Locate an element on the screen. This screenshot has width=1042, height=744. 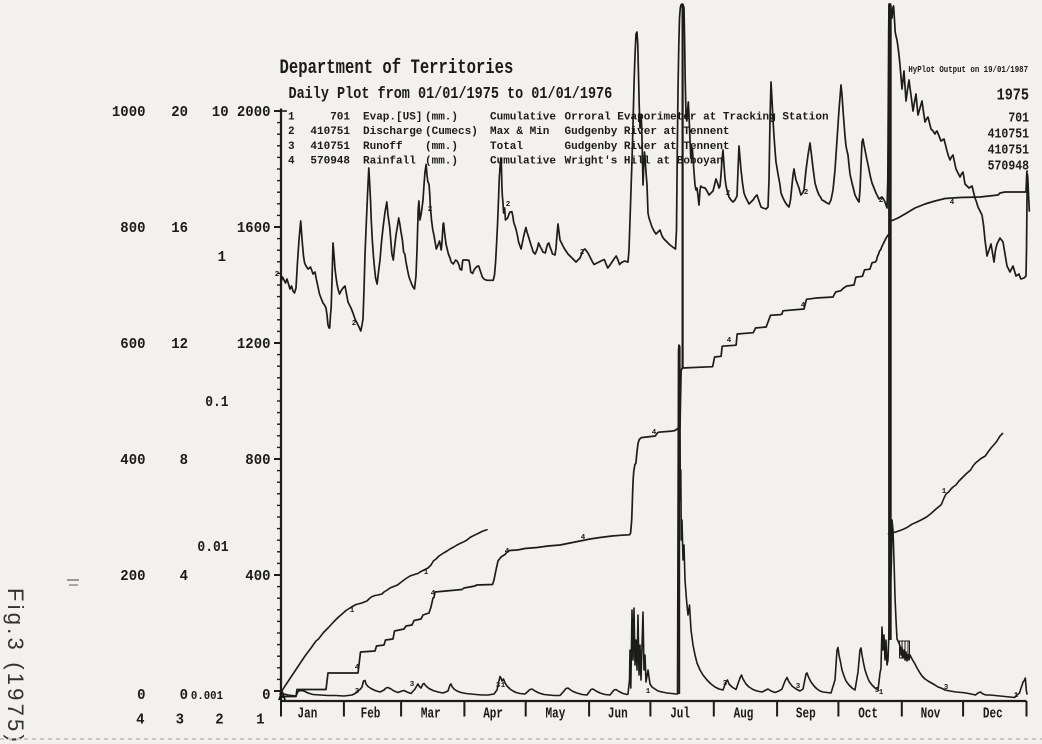
svg-text: 0.1 is located at coordinates (216, 404).